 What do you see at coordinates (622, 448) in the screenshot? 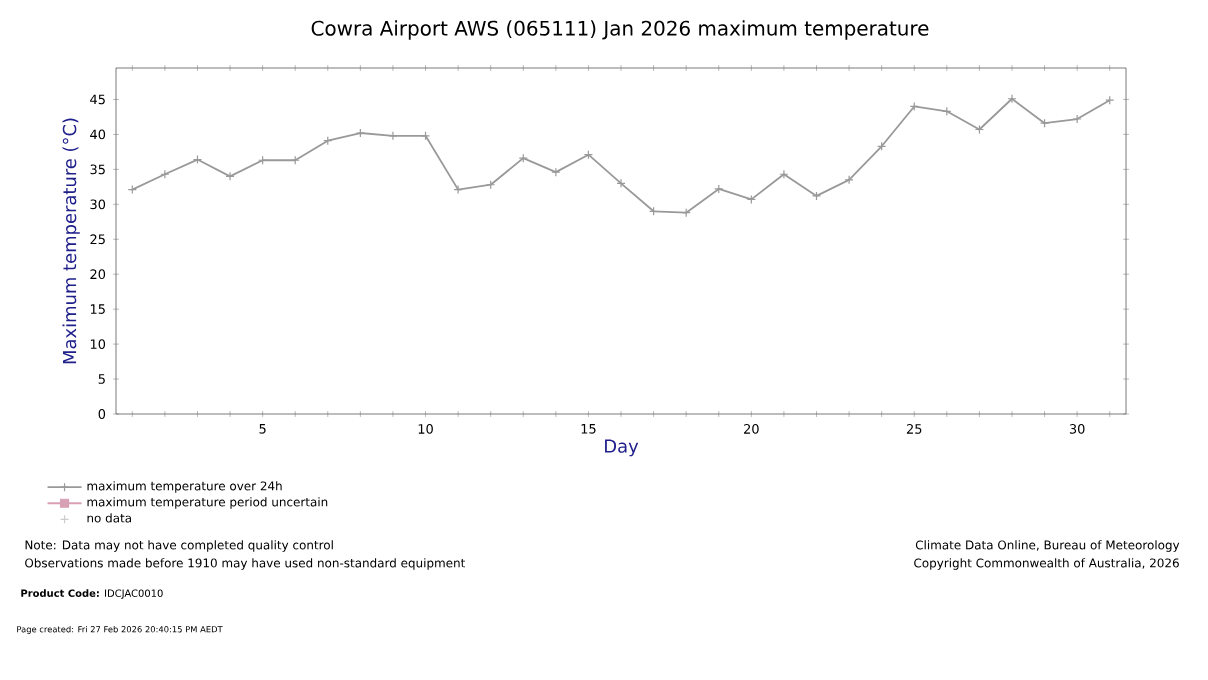
I see `x-axis-title: Day` at bounding box center [622, 448].